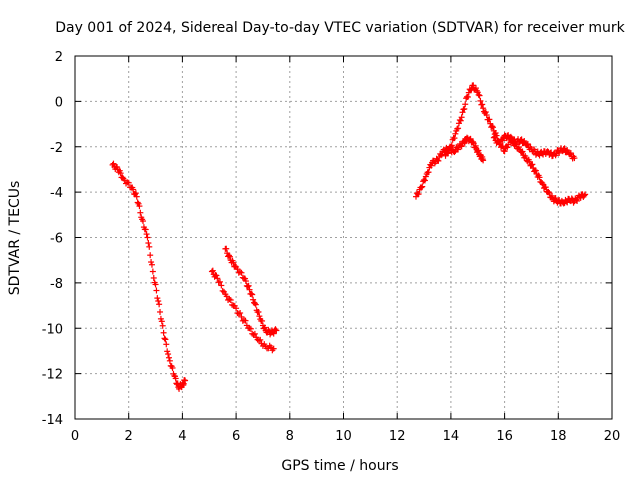  What do you see at coordinates (129, 436) in the screenshot?
I see `x-tick-label: 2` at bounding box center [129, 436].